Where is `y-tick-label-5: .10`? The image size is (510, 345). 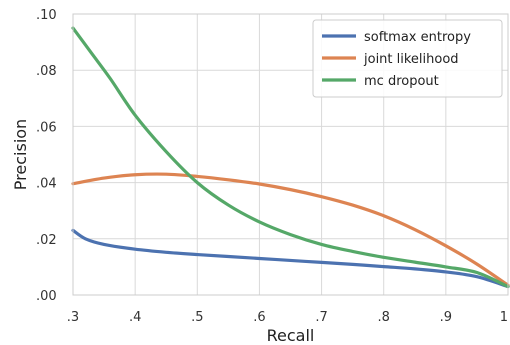 y-tick-label-5: .10 is located at coordinates (46, 15).